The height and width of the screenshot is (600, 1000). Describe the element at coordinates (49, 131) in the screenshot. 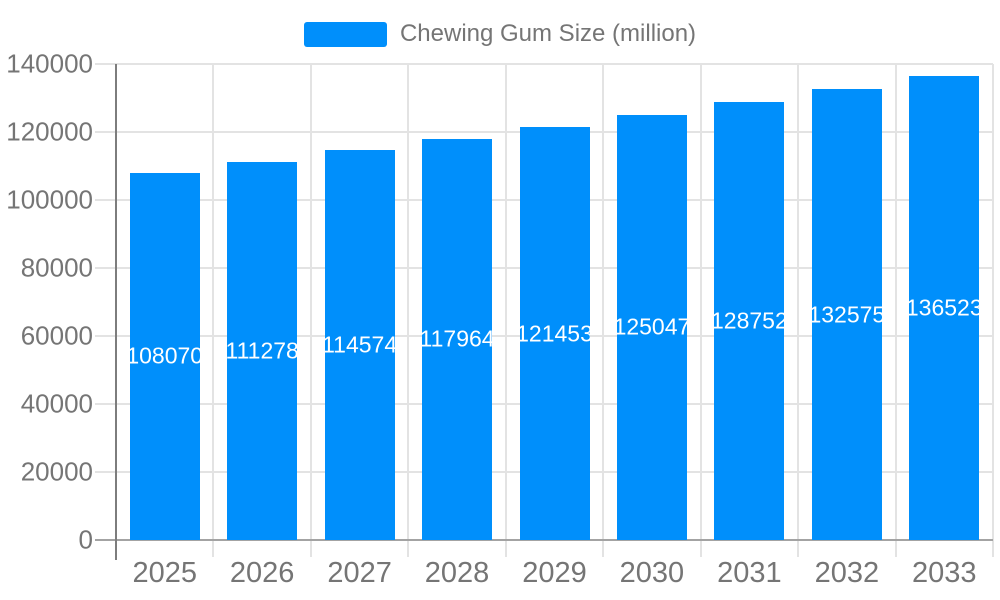

I see `y-tick-label: 120000` at that location.